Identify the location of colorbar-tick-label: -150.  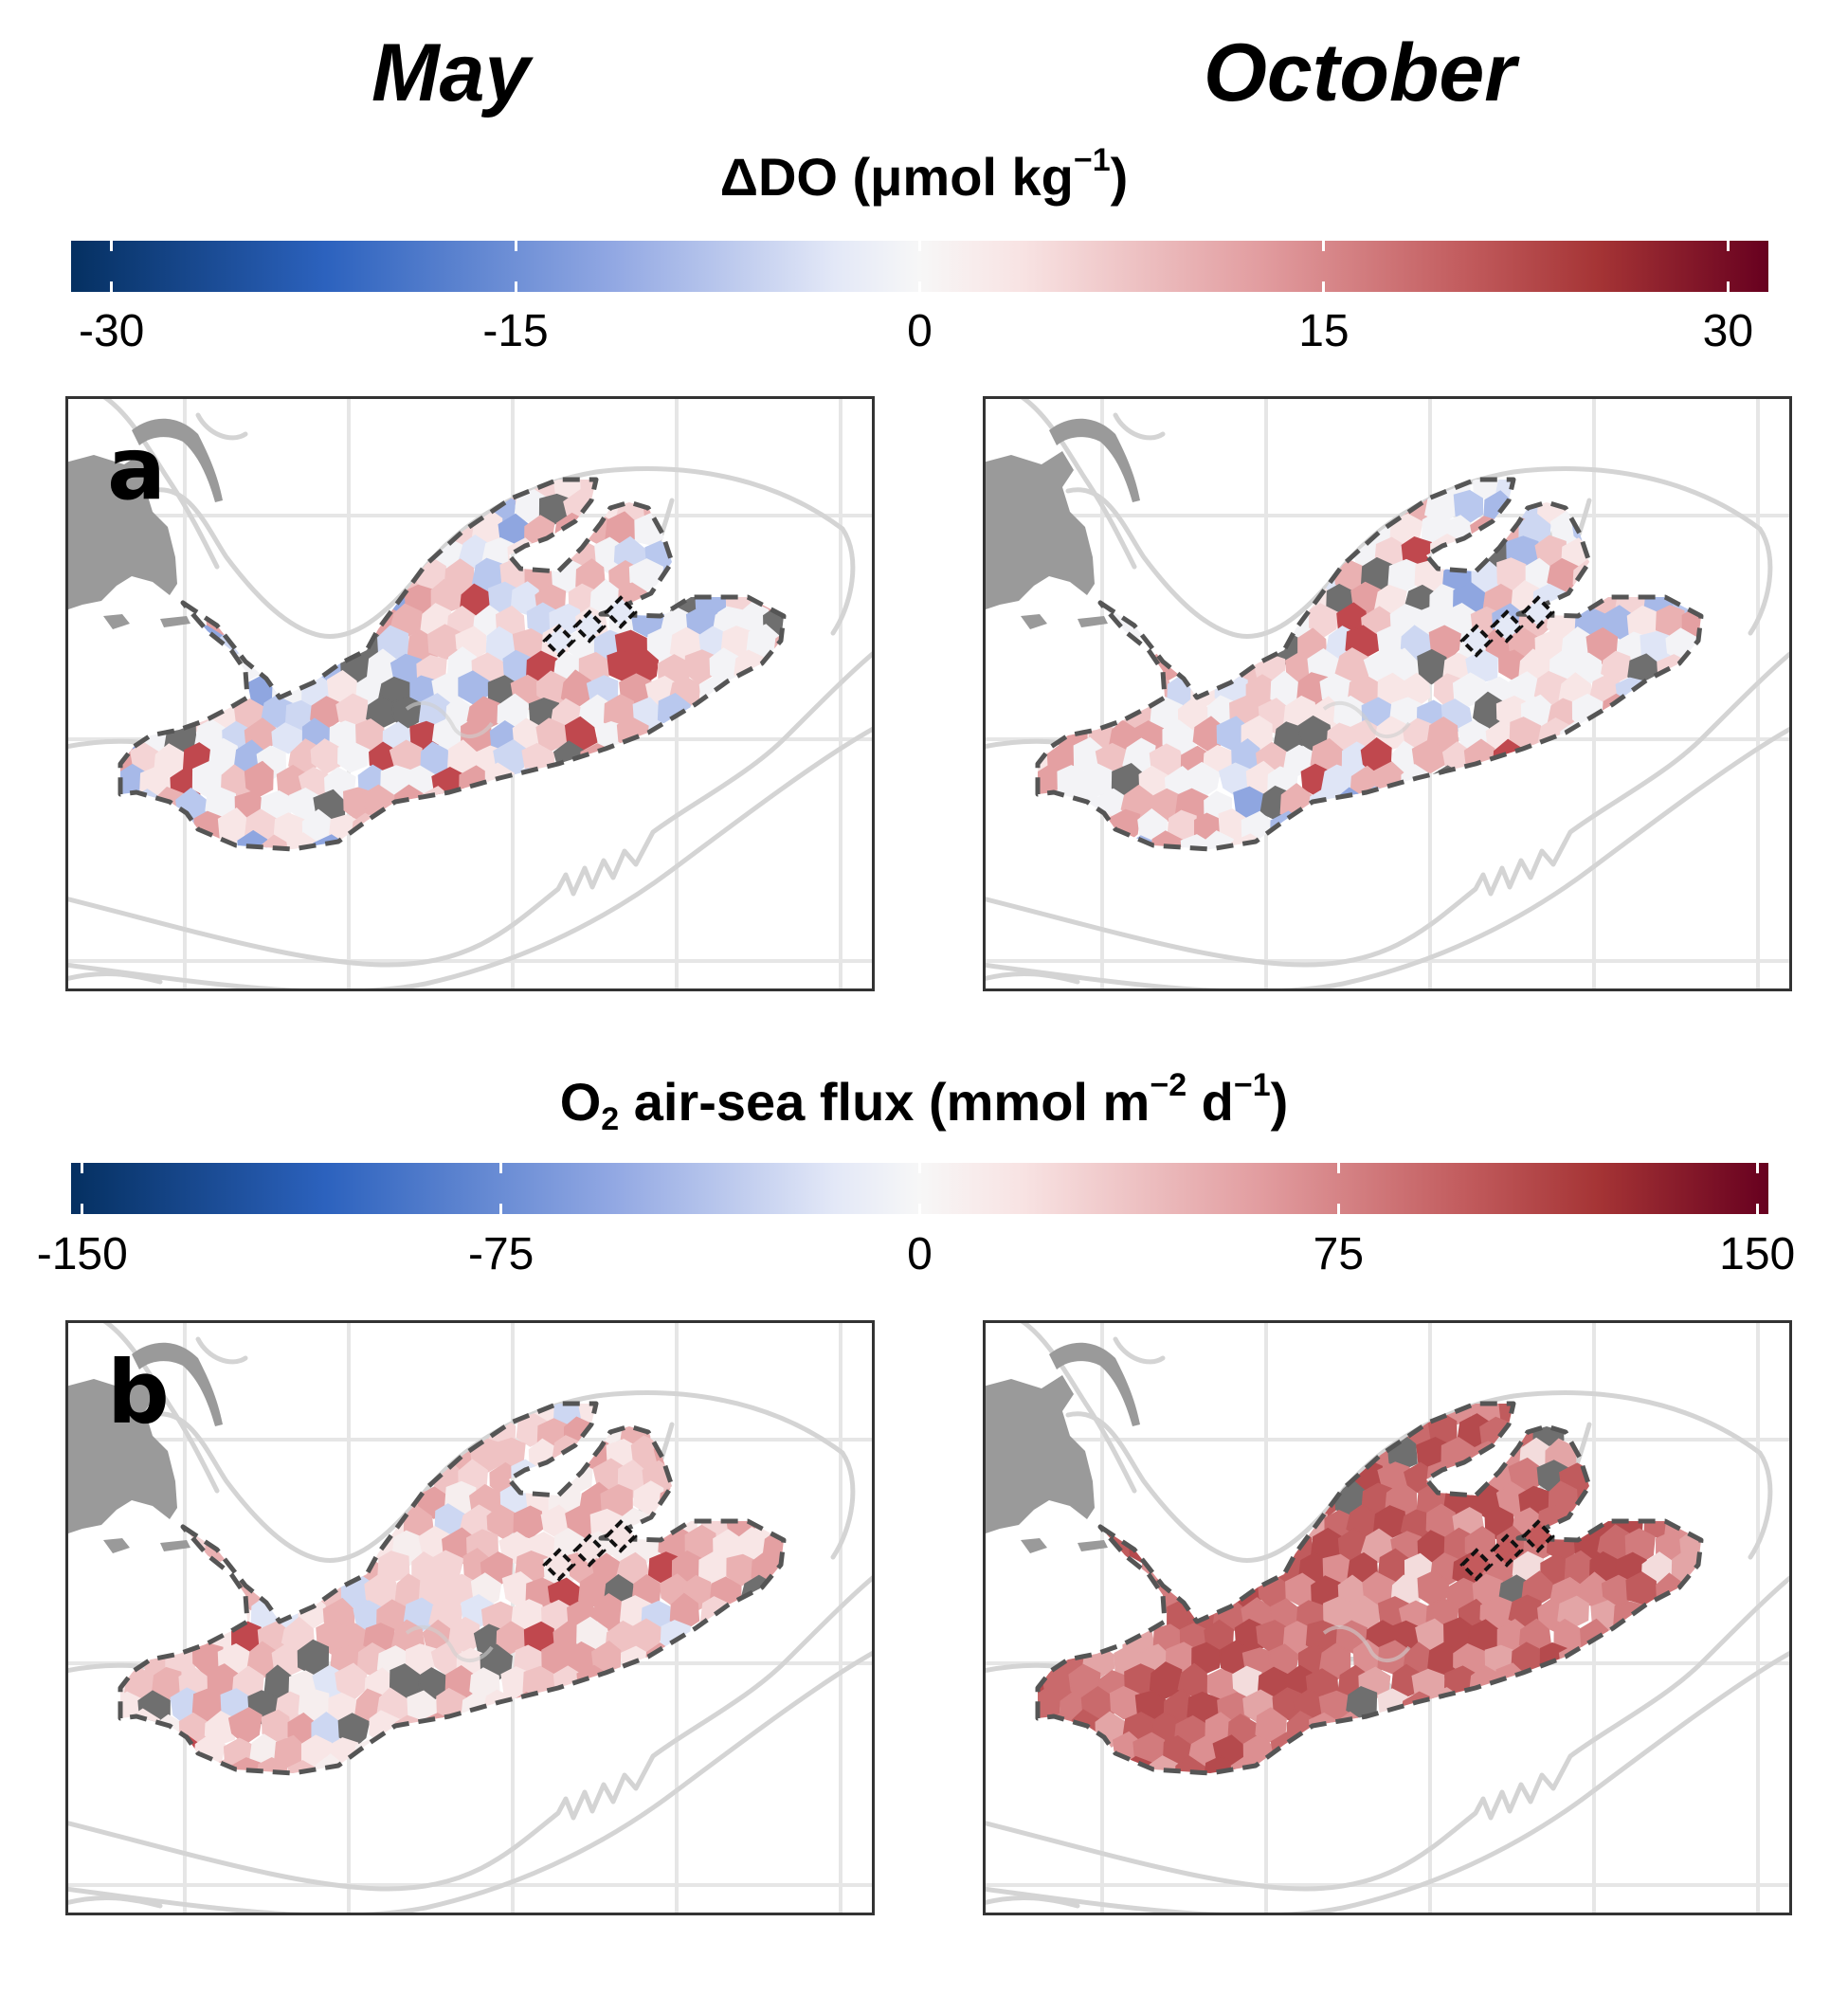
(82, 1254).